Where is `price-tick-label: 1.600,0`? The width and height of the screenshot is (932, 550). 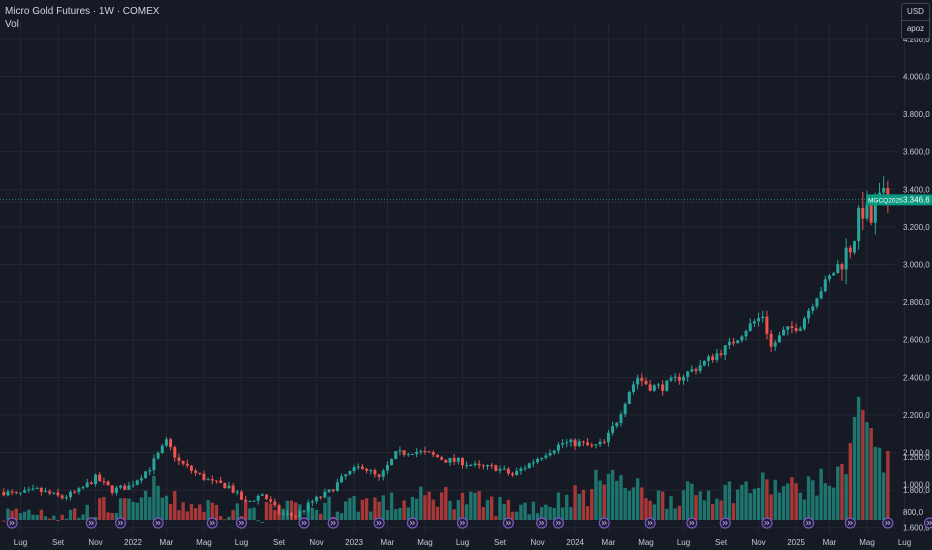 price-tick-label: 1.600,0 is located at coordinates (916, 528).